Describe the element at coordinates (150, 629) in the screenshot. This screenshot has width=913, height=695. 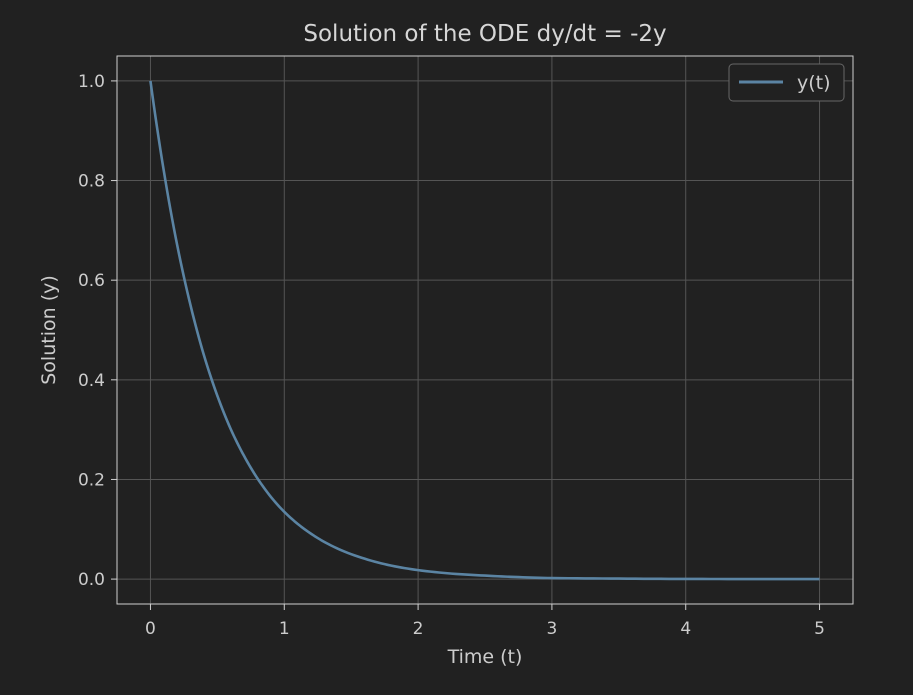
I see `x-tick-label: 0` at that location.